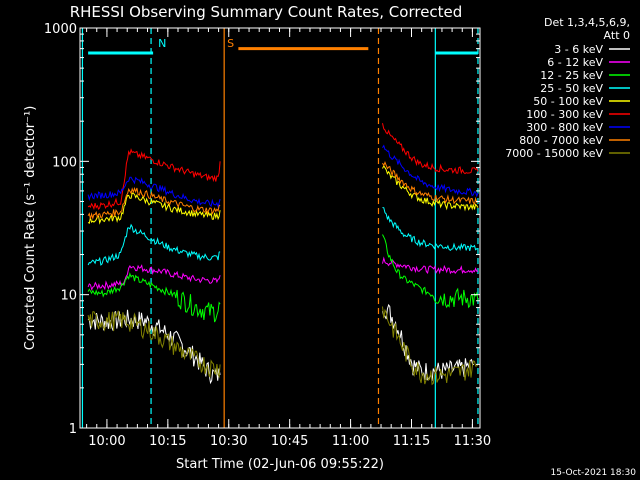 The height and width of the screenshot is (480, 640). What do you see at coordinates (561, 140) in the screenshot?
I see `legend-label: 800 - 7000 keV` at bounding box center [561, 140].